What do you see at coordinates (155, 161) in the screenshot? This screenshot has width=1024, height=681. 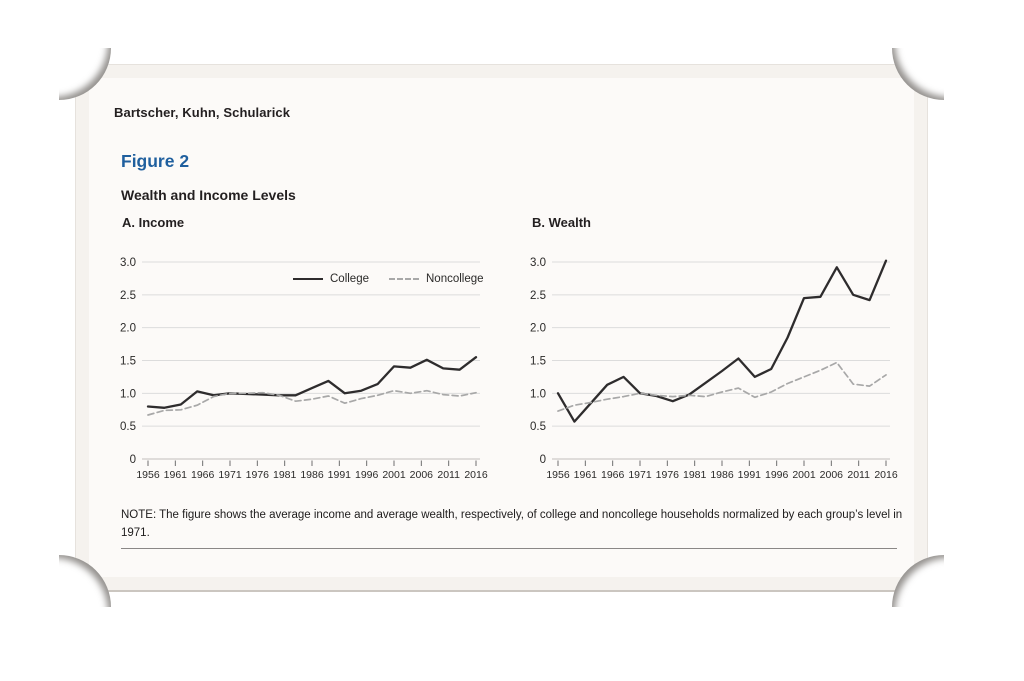 I see `figure-label: Figure 2` at bounding box center [155, 161].